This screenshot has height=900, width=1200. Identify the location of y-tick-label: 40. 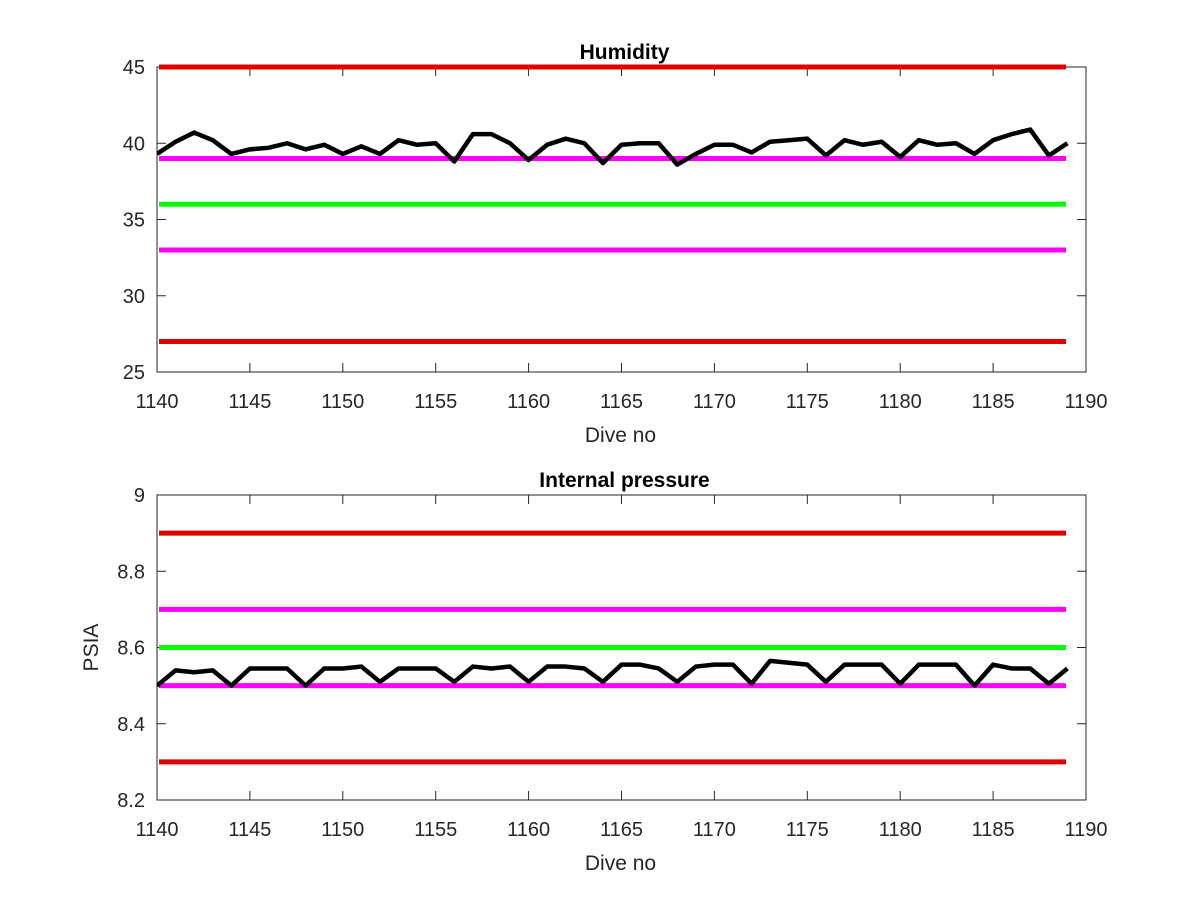
(134, 144).